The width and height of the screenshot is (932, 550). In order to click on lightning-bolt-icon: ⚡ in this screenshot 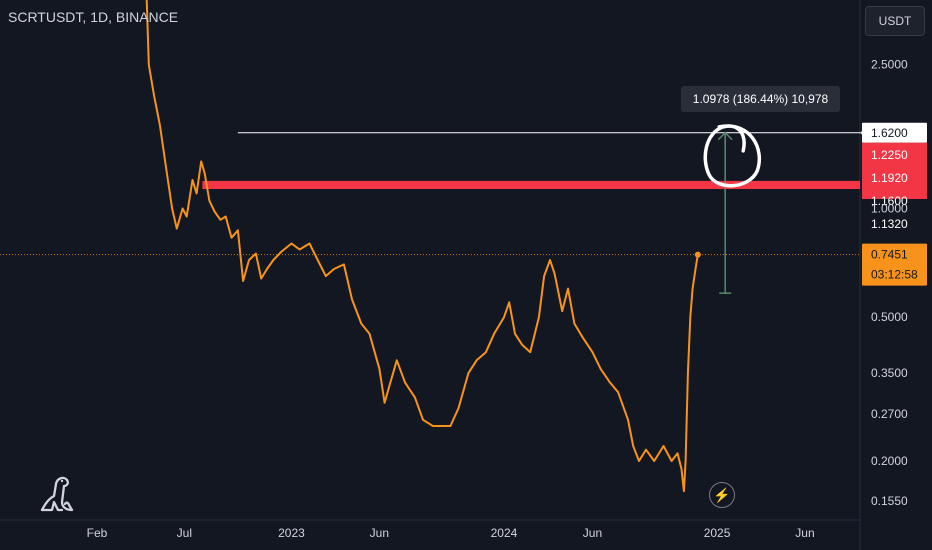, I will do `click(722, 495)`.